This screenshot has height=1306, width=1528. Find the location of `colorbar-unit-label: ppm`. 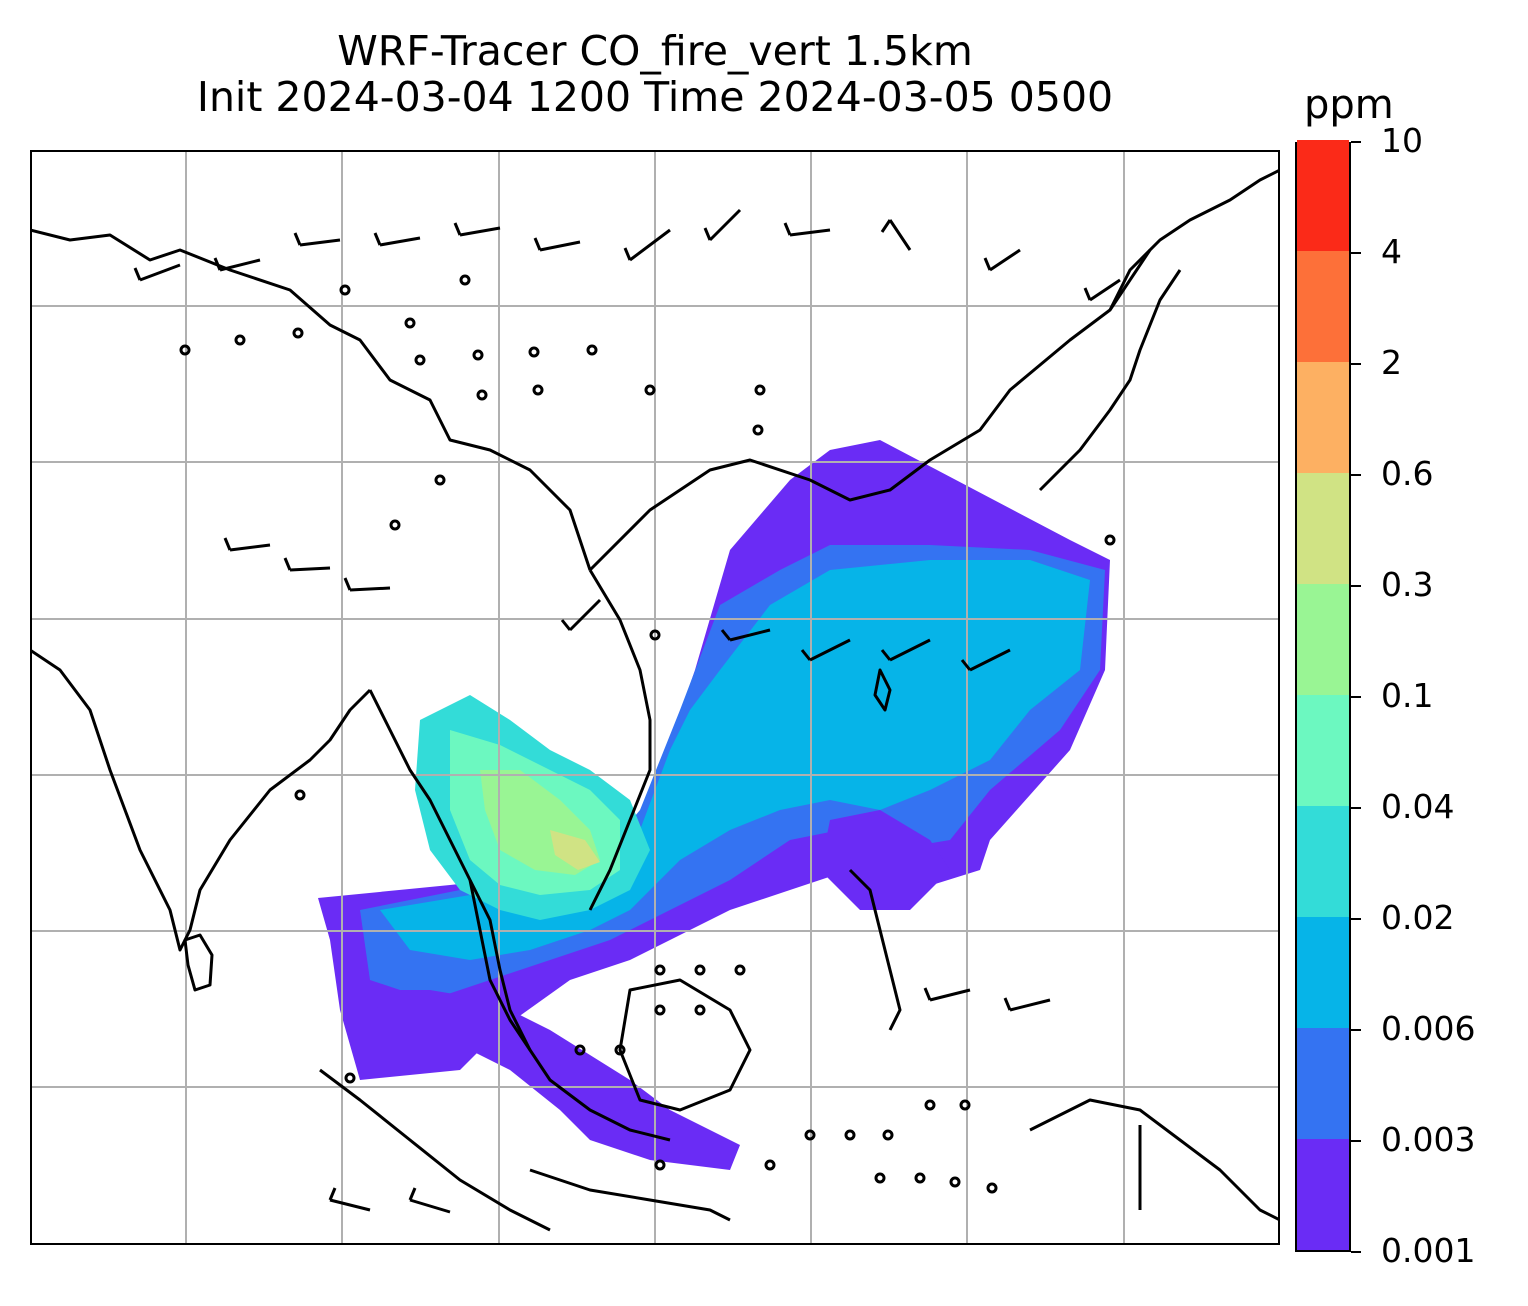

colorbar-unit-label: ppm is located at coordinates (1349, 105).